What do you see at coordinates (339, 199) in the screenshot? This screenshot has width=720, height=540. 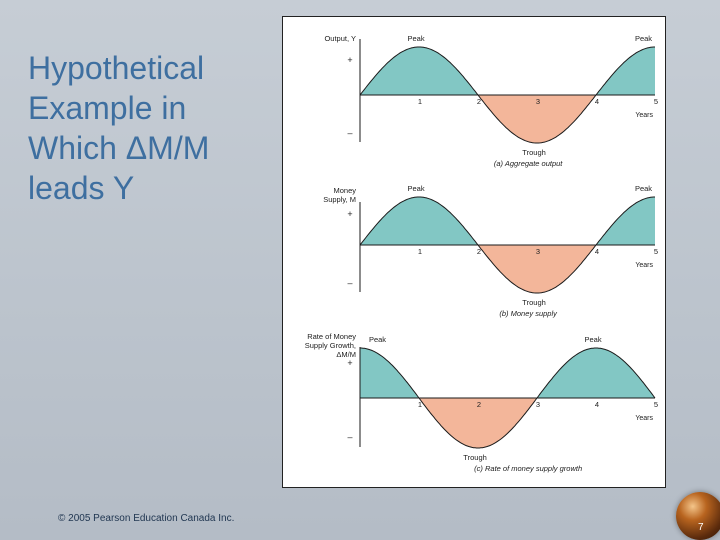 I see `y-axis-label: Supply, M` at bounding box center [339, 199].